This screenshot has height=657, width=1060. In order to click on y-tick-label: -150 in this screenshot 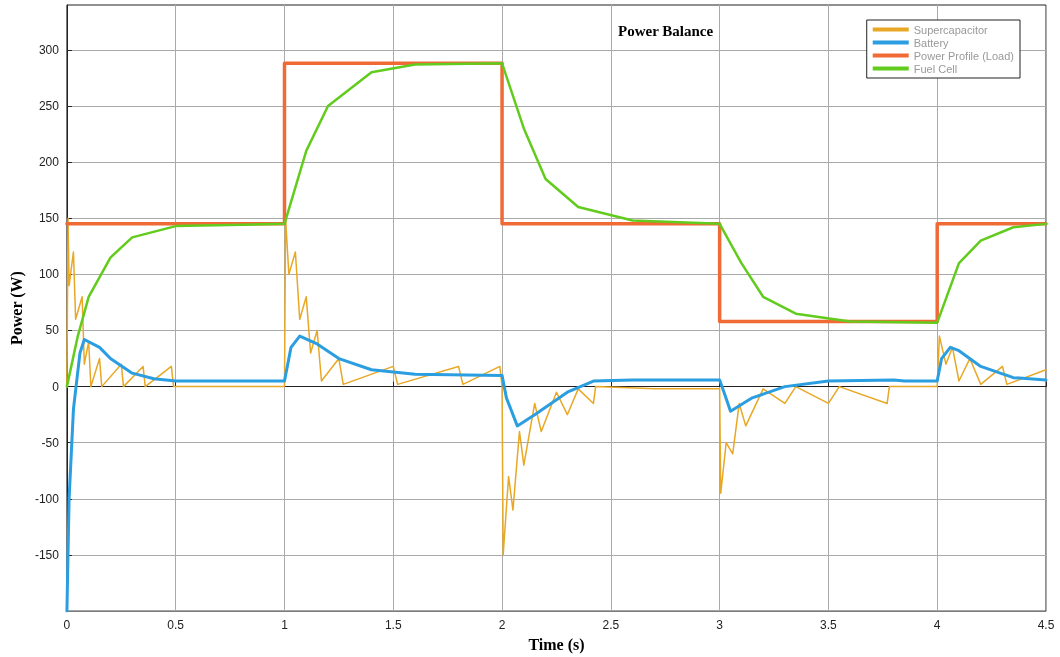, I will do `click(47, 554)`.